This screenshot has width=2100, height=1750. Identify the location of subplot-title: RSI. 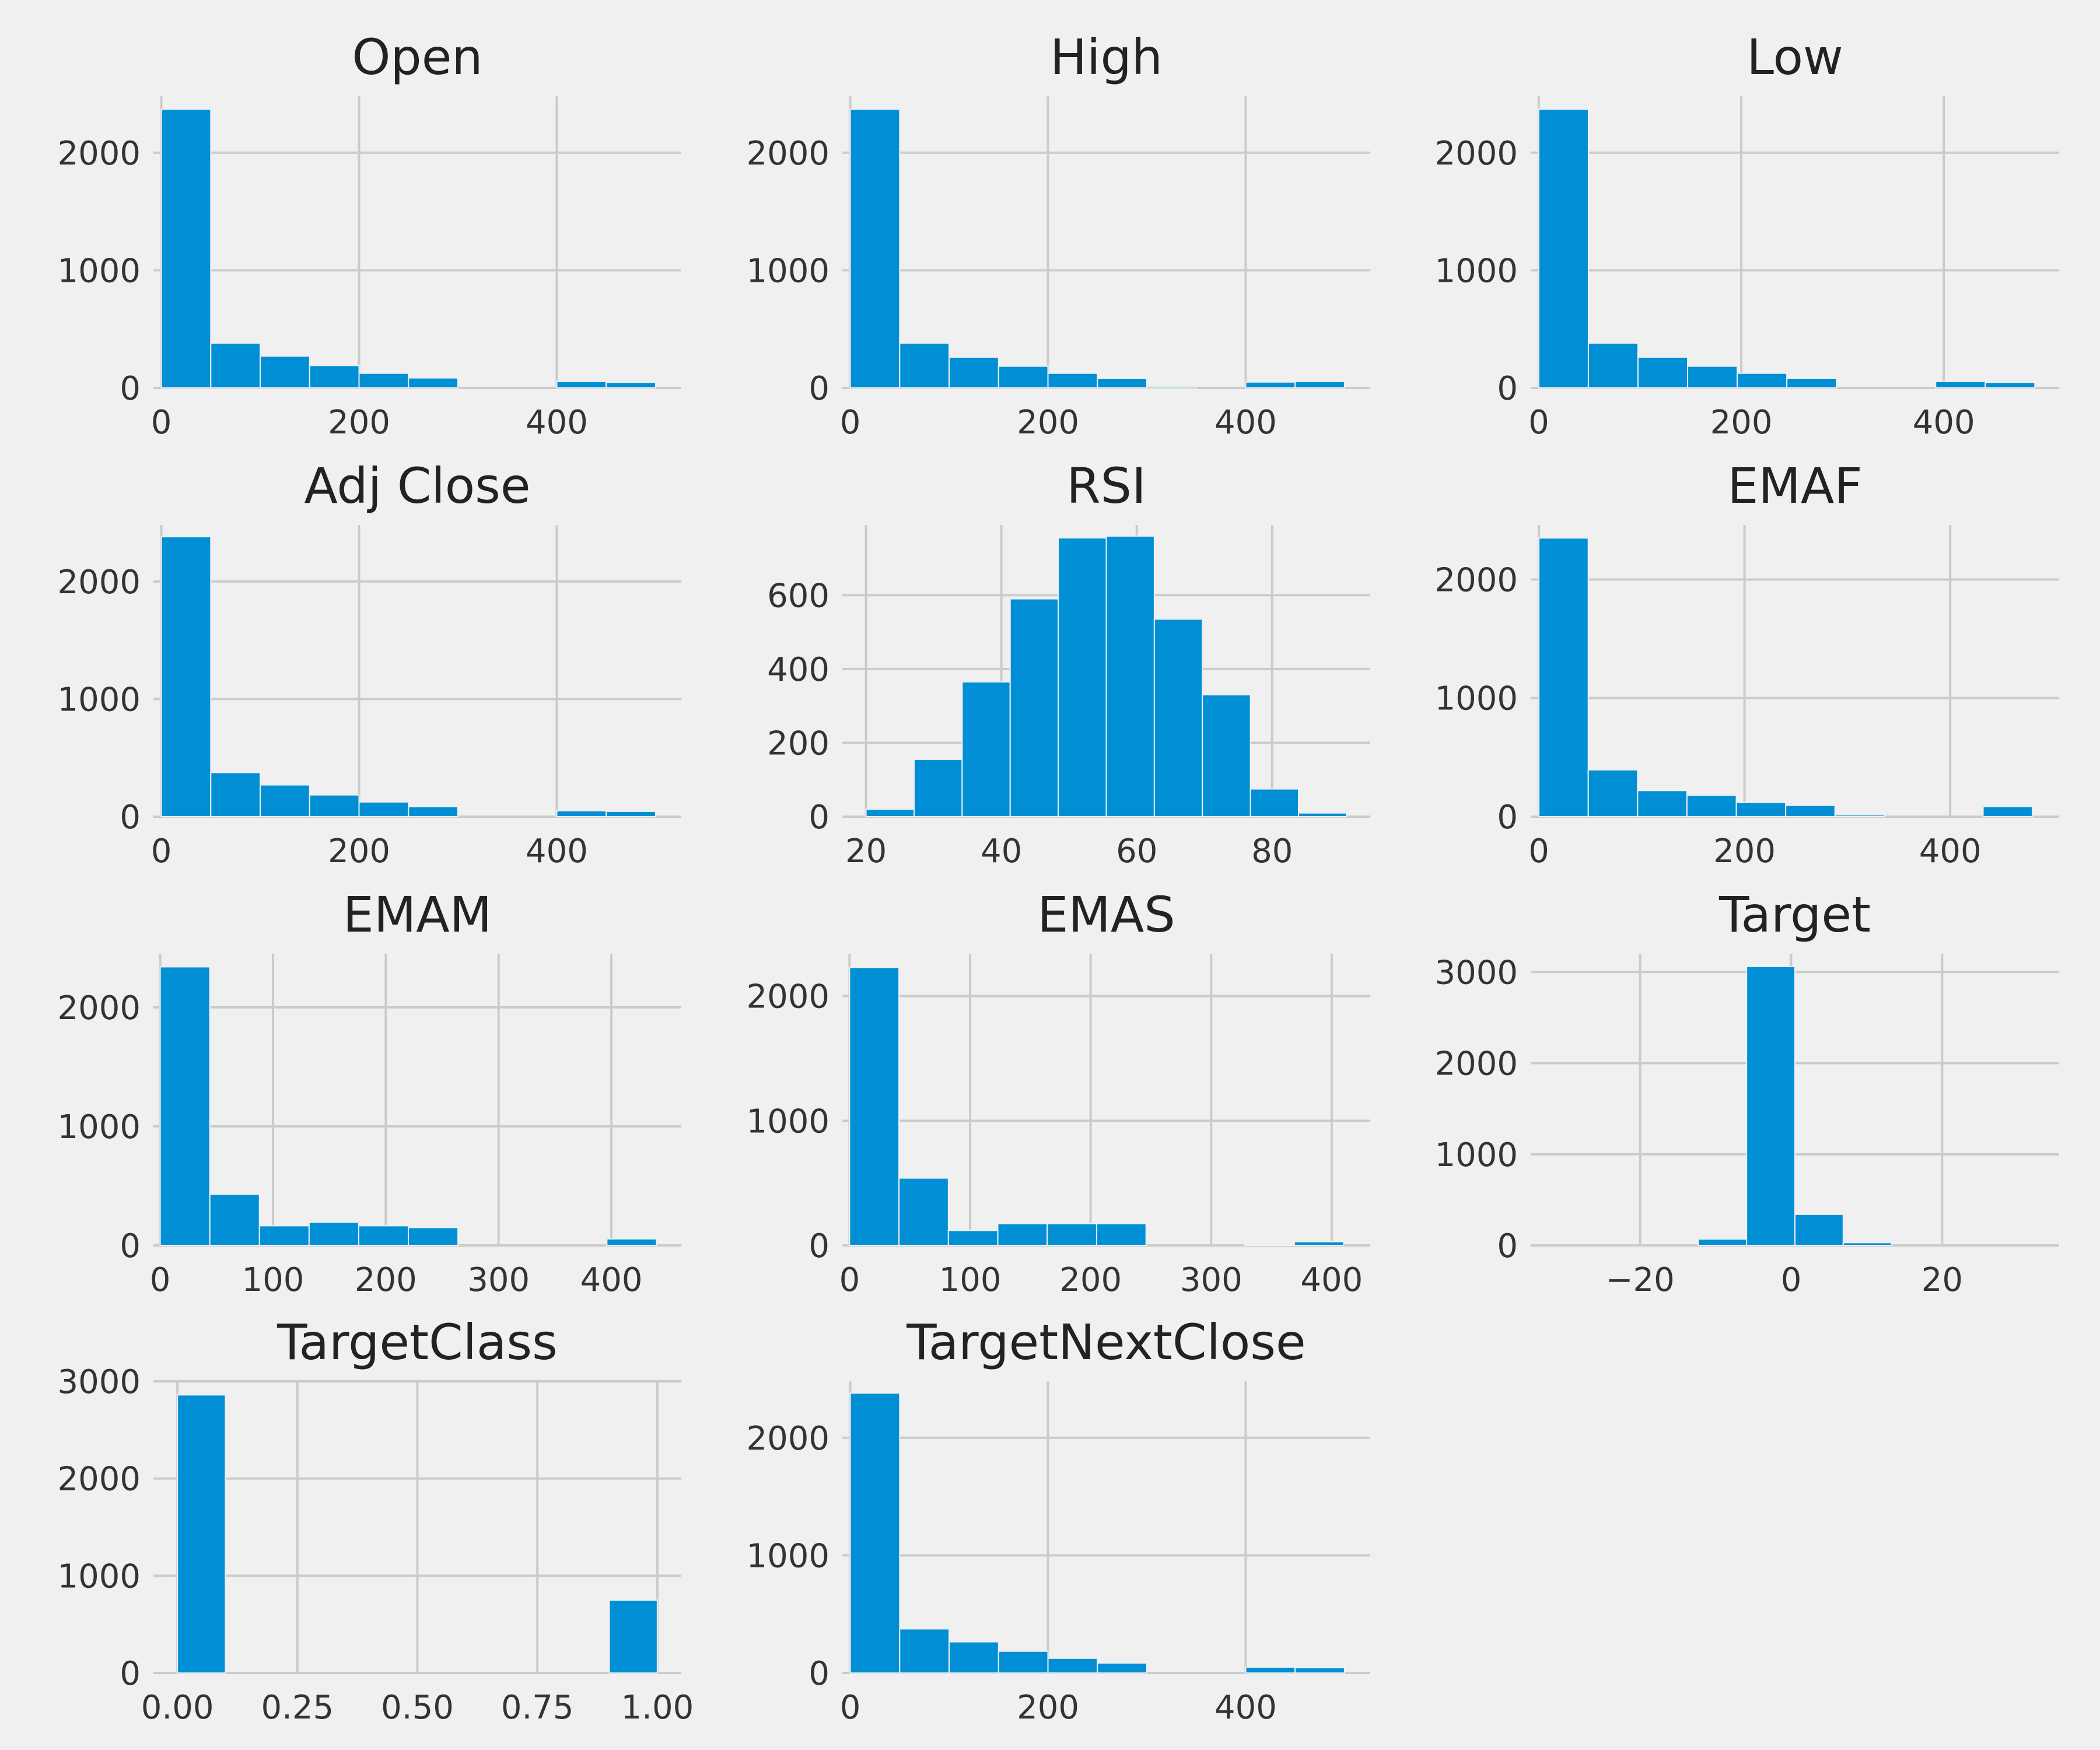
(1106, 485).